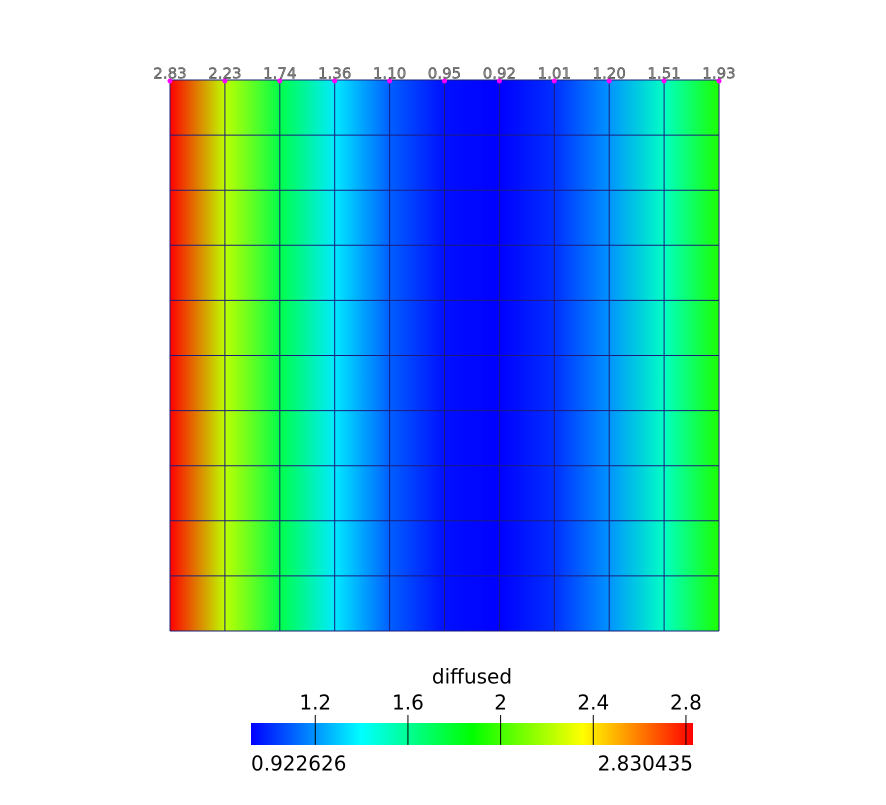 This screenshot has width=886, height=805. What do you see at coordinates (224, 74) in the screenshot?
I see `node-label: 2.23` at bounding box center [224, 74].